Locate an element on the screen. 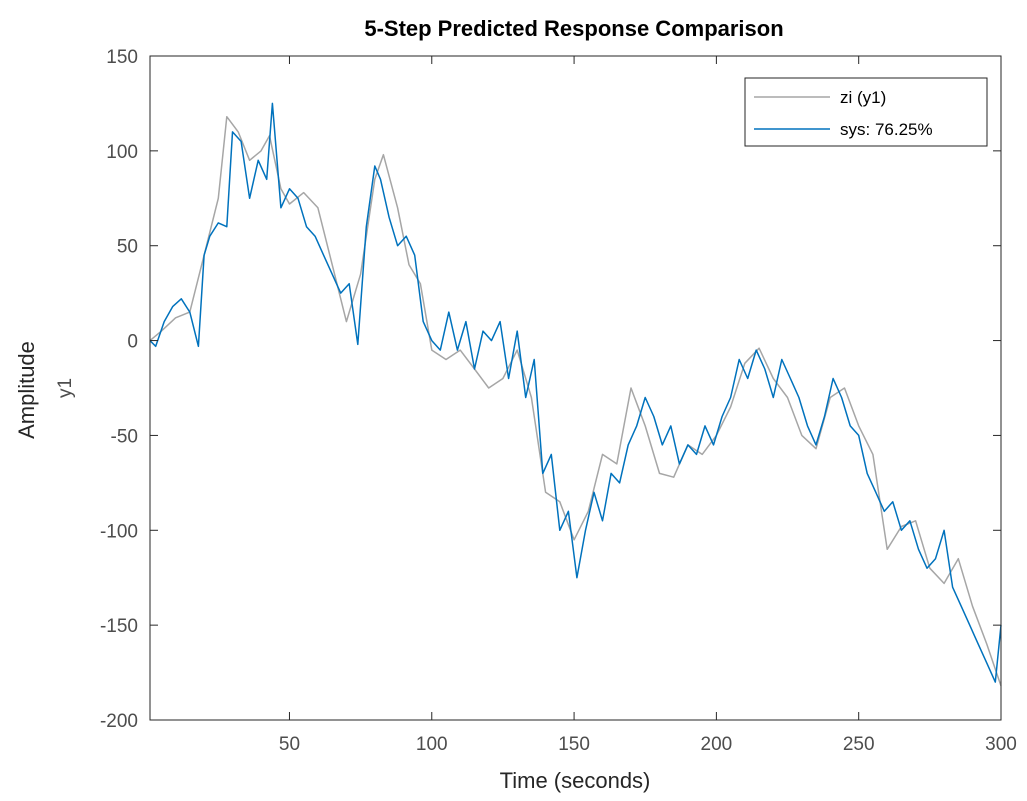  x-tick-label: 300 is located at coordinates (1001, 744).